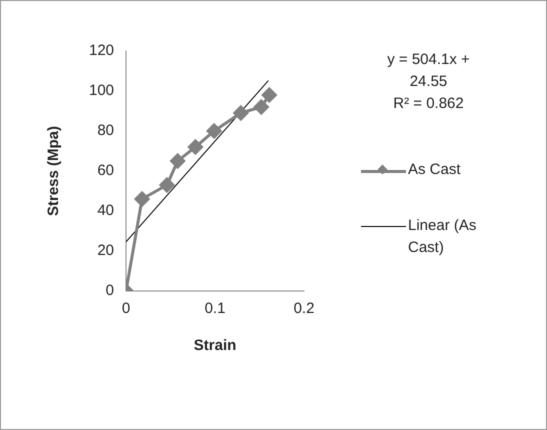 Image resolution: width=547 pixels, height=430 pixels. What do you see at coordinates (215, 345) in the screenshot?
I see `x-axis-title: Strain` at bounding box center [215, 345].